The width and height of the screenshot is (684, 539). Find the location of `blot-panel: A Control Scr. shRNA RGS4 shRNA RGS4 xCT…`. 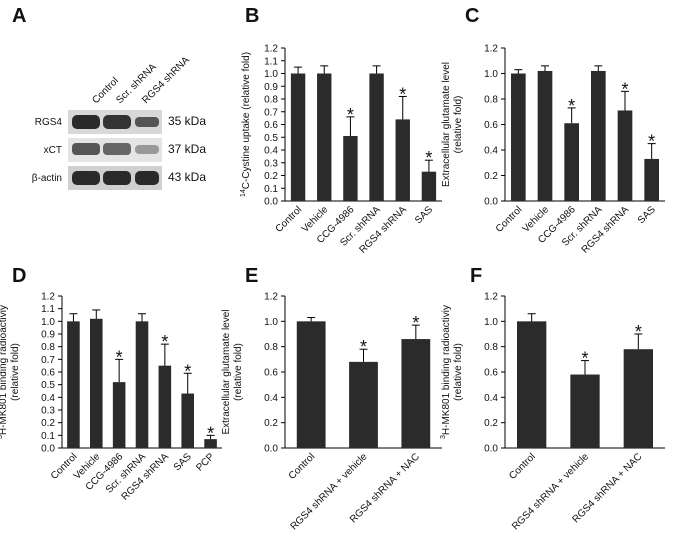

blot-panel: A Control Scr. shRNA RGS4 shRNA RGS4 xCT… is located at coordinates (109, 97).